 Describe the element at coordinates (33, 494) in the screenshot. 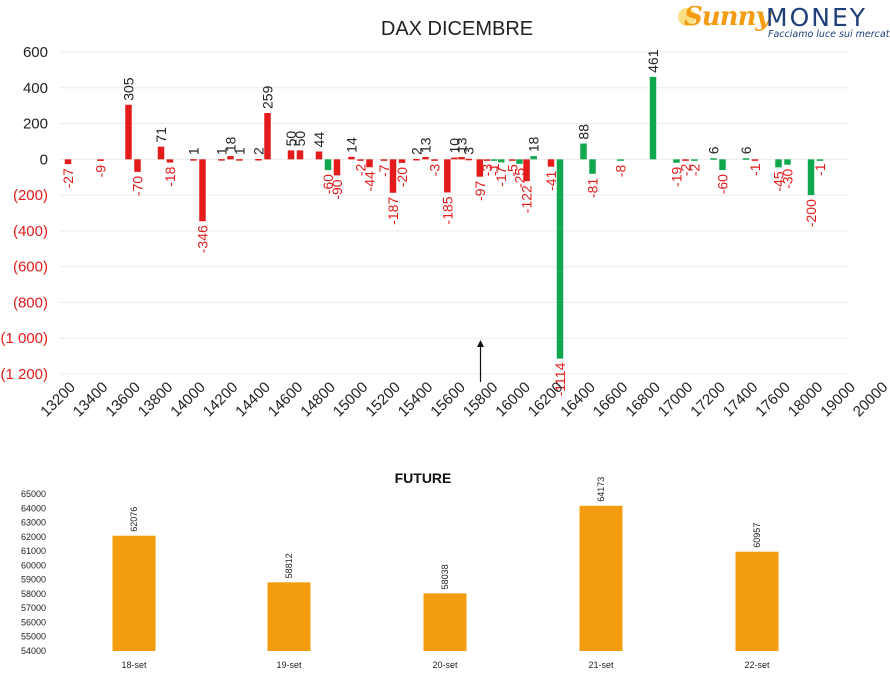

I see `future-y-tick-label: 65000` at that location.